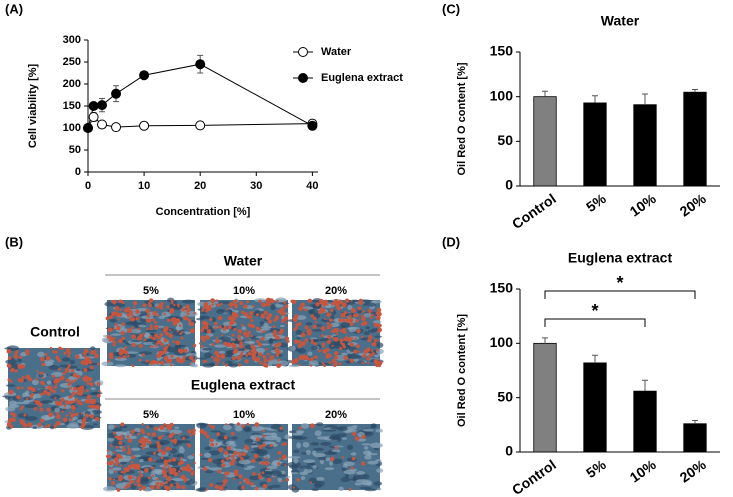 The height and width of the screenshot is (497, 733). Describe the element at coordinates (336, 415) in the screenshot. I see `column-label: 20%` at that location.